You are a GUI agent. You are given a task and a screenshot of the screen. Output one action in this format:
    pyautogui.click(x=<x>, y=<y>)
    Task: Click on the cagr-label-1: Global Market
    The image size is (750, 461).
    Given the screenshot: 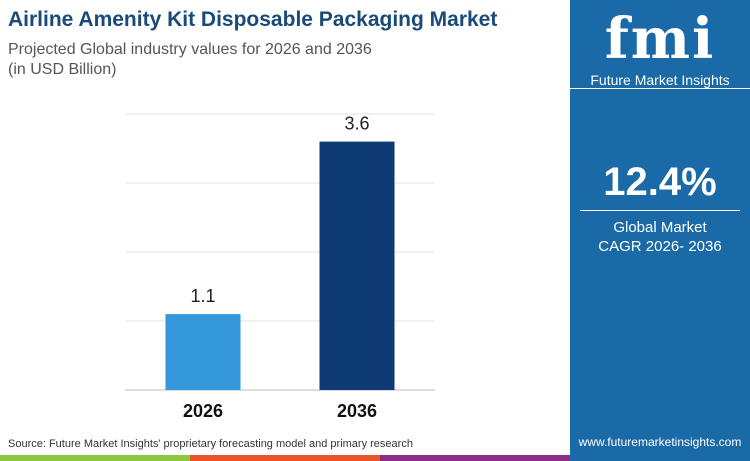 What is the action you would take?
    pyautogui.click(x=660, y=227)
    